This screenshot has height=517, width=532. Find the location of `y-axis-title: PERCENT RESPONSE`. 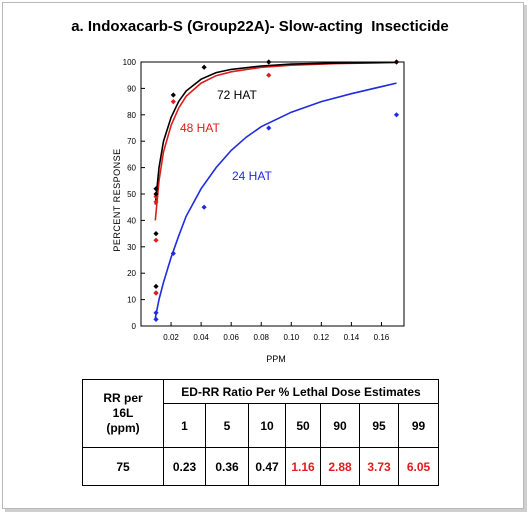

y-axis-title: PERCENT RESPONSE is located at coordinates (117, 200).